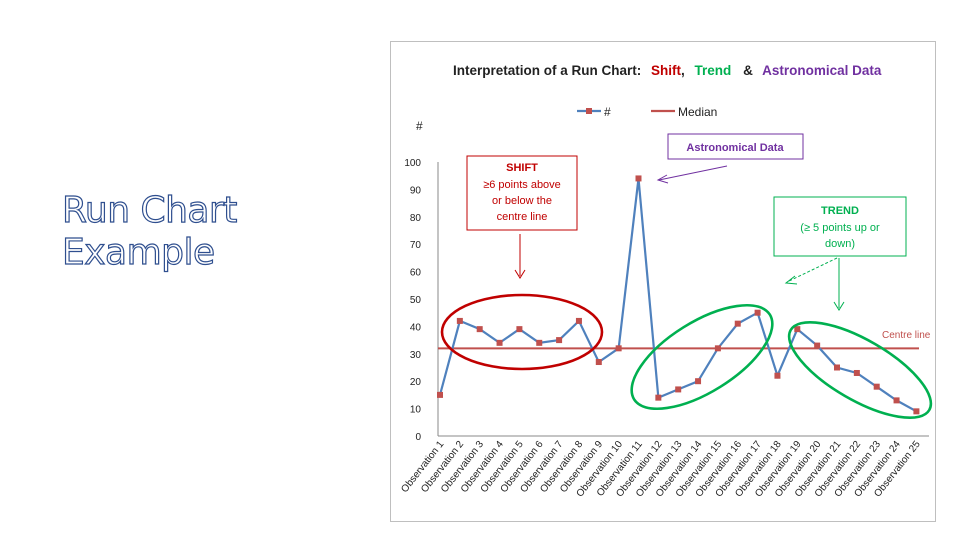 This screenshot has height=540, width=960. Describe the element at coordinates (906, 335) in the screenshot. I see `centre-line-label: Centre line` at that location.